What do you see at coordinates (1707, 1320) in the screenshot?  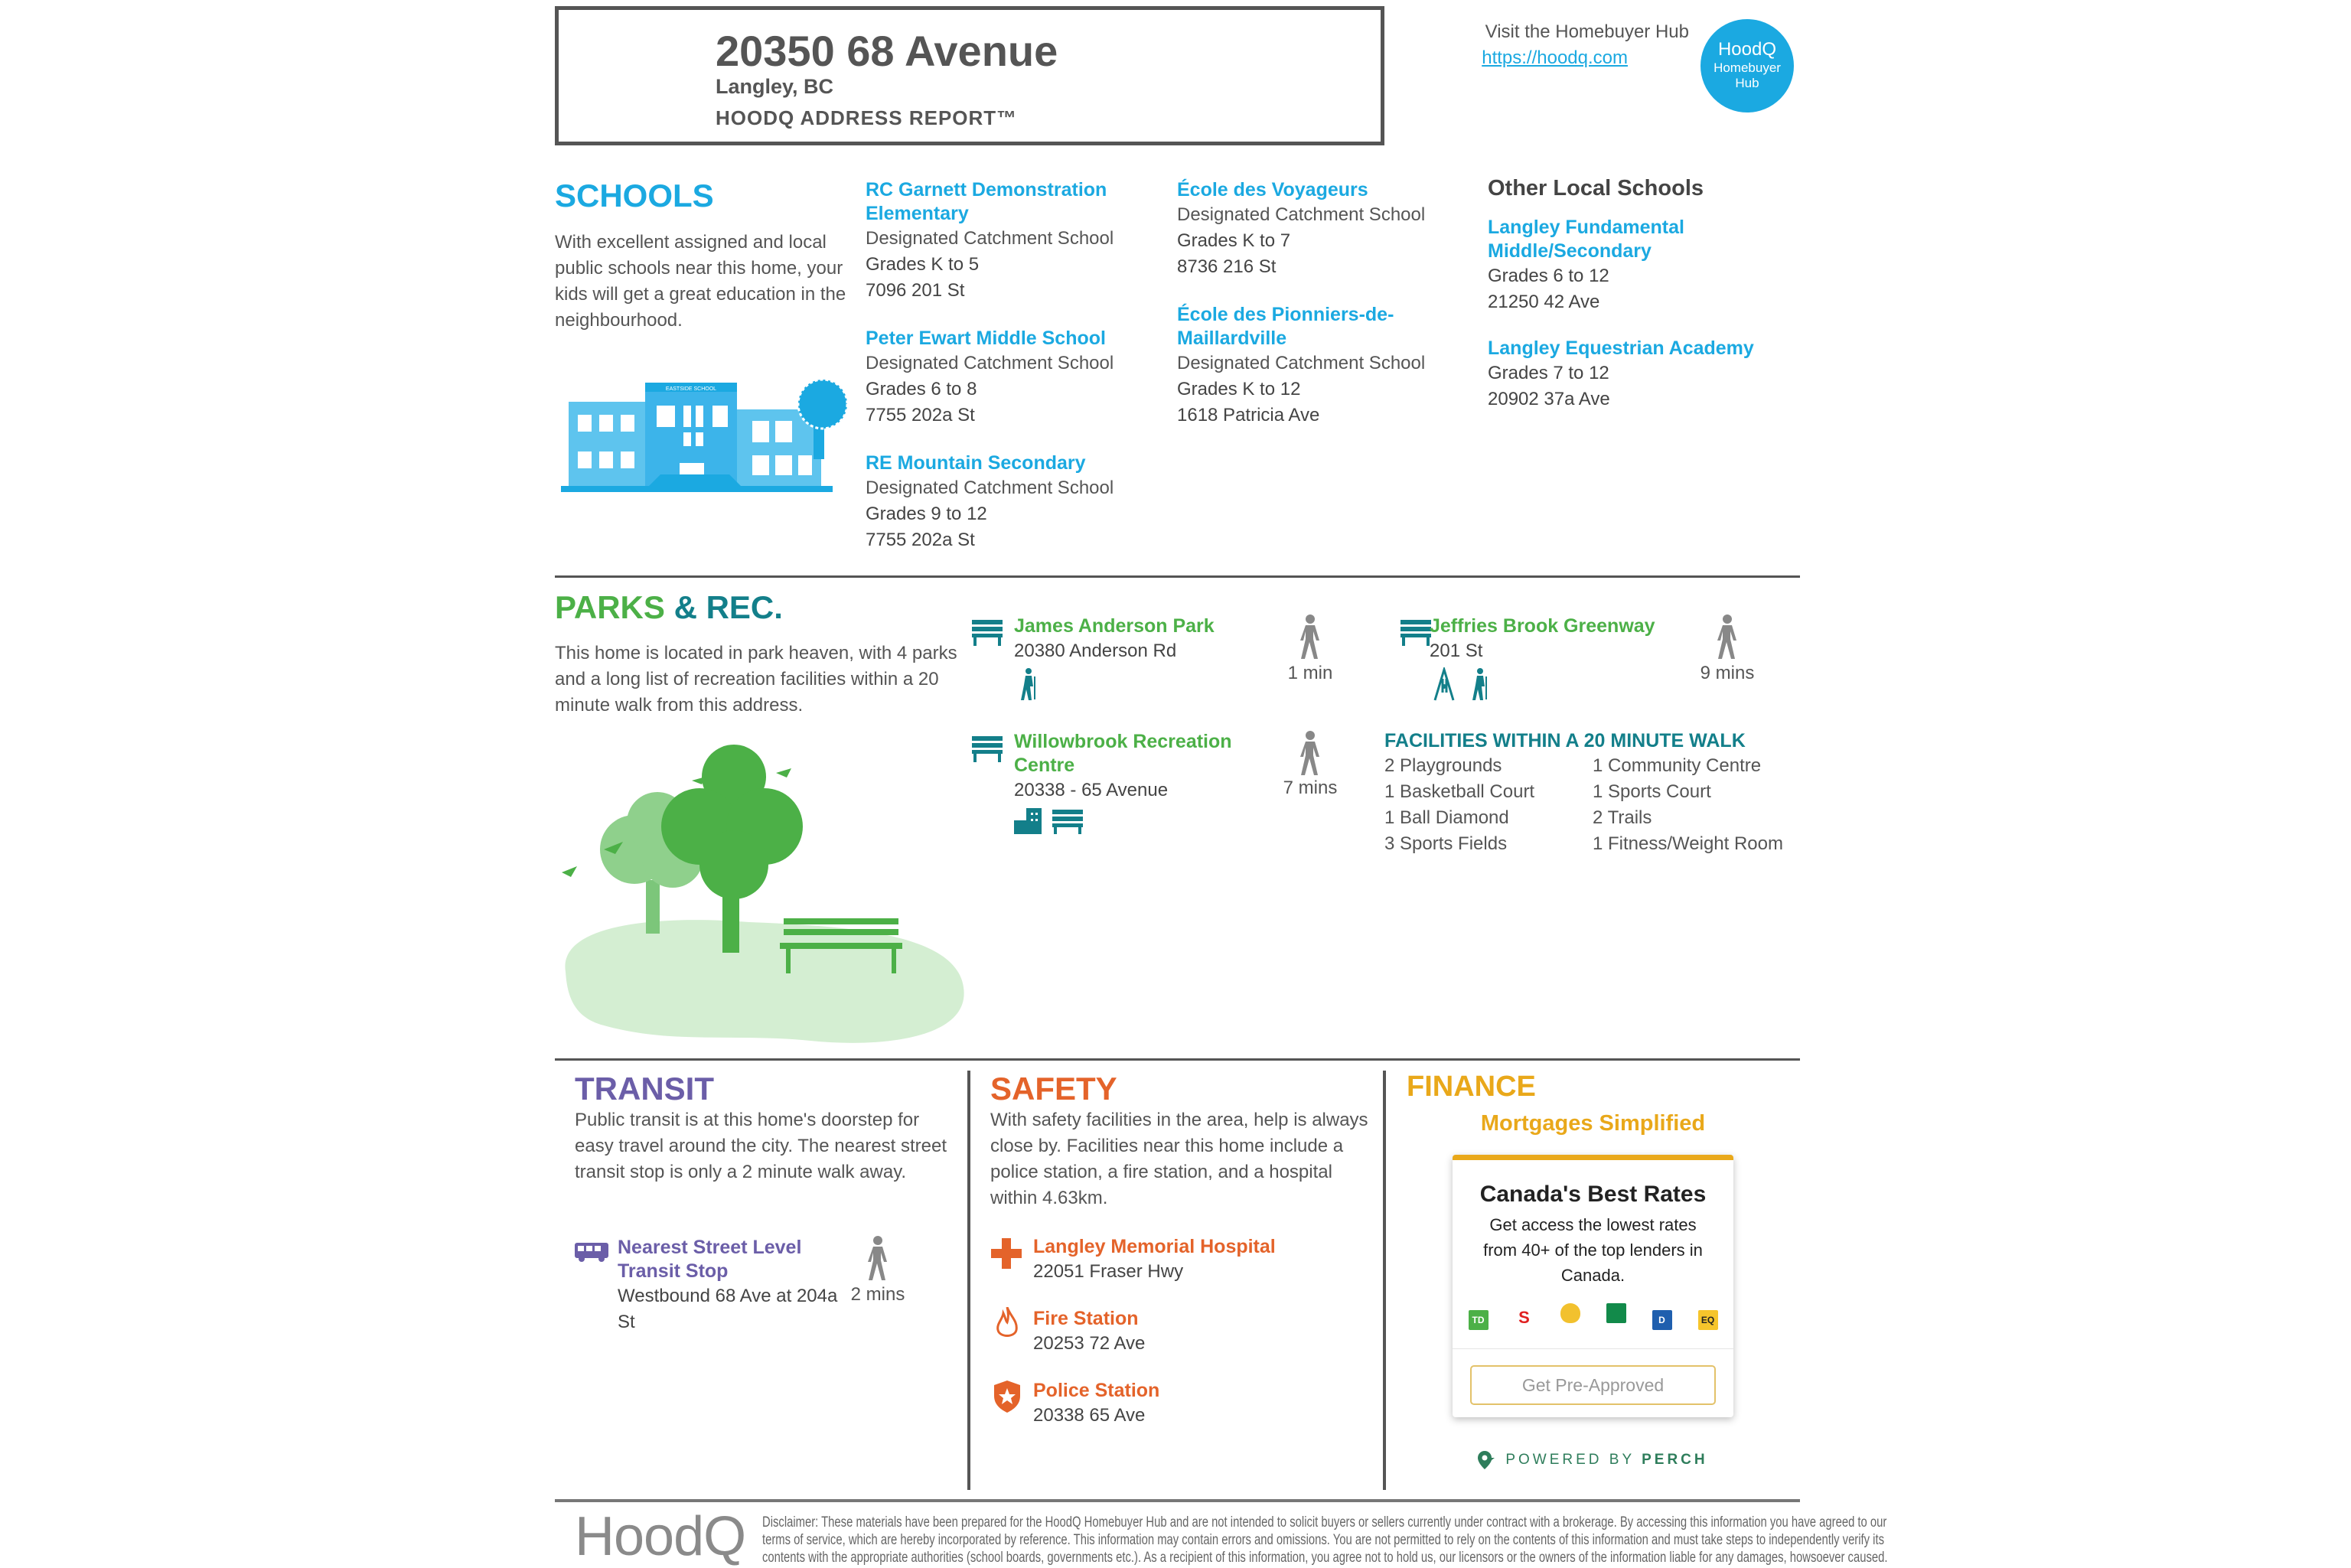 I see `eq-logo-icon: EQ` at bounding box center [1707, 1320].